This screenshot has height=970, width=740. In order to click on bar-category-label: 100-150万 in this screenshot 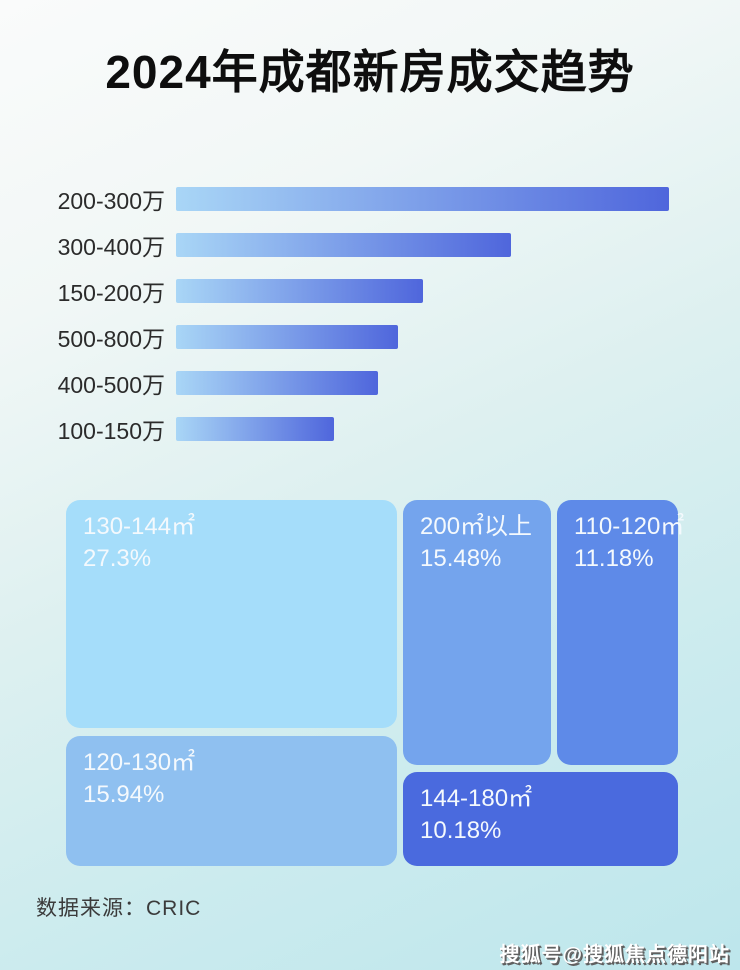, I will do `click(111, 431)`.